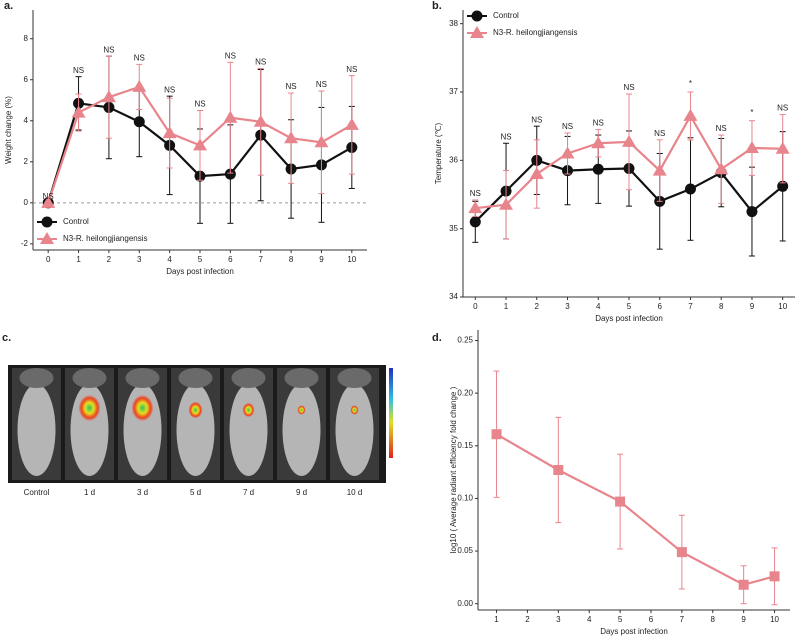 The height and width of the screenshot is (636, 800). What do you see at coordinates (26, 79) in the screenshot?
I see `y-tick-label: 6` at bounding box center [26, 79].